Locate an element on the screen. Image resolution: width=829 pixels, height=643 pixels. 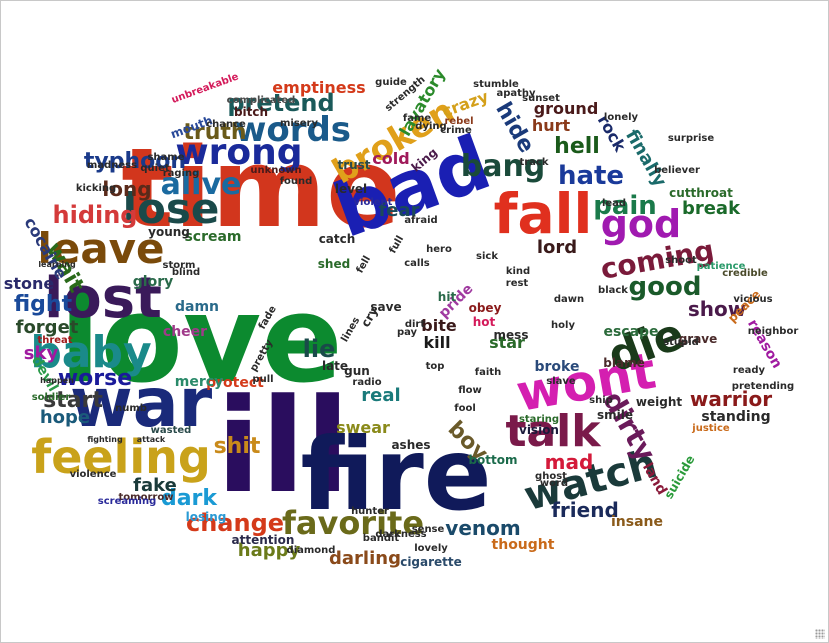
word-lie: lie is located at coordinates (319, 349).